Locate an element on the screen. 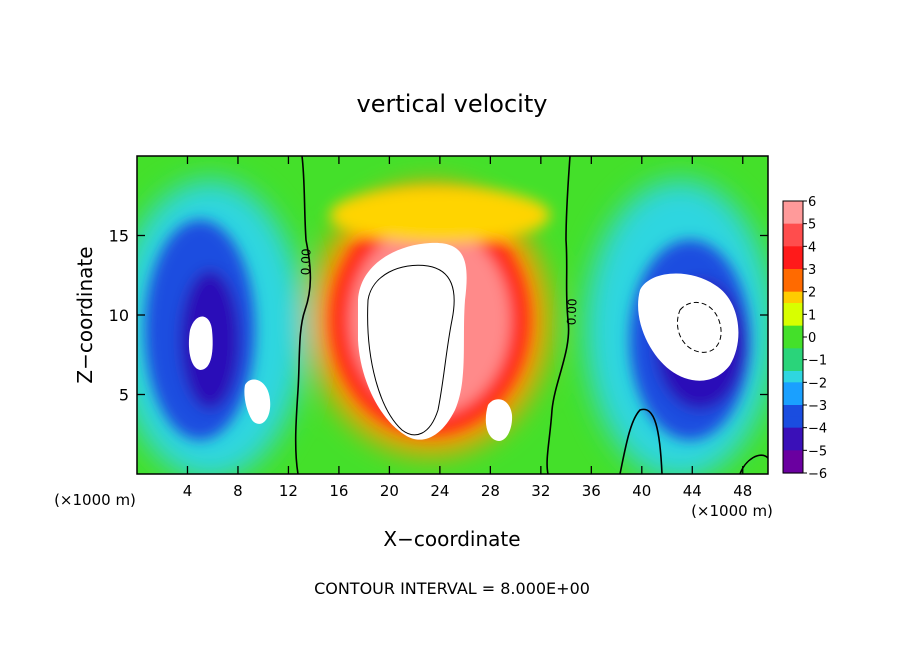 This screenshot has height=654, width=904. contour-interval-footer: CONTOUR INTERVAL = 8.000E+00 is located at coordinates (452, 588).